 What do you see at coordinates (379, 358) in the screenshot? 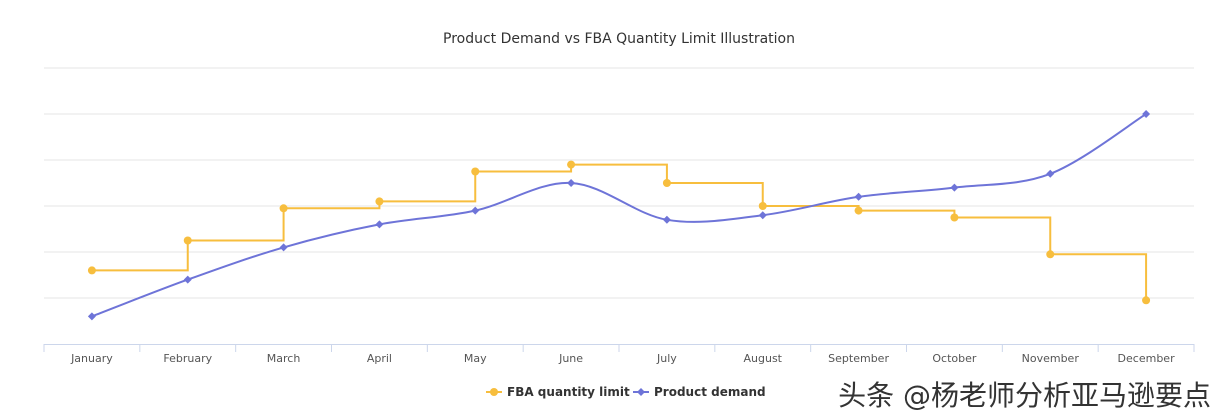
I see `x-tick-label: April` at bounding box center [379, 358].